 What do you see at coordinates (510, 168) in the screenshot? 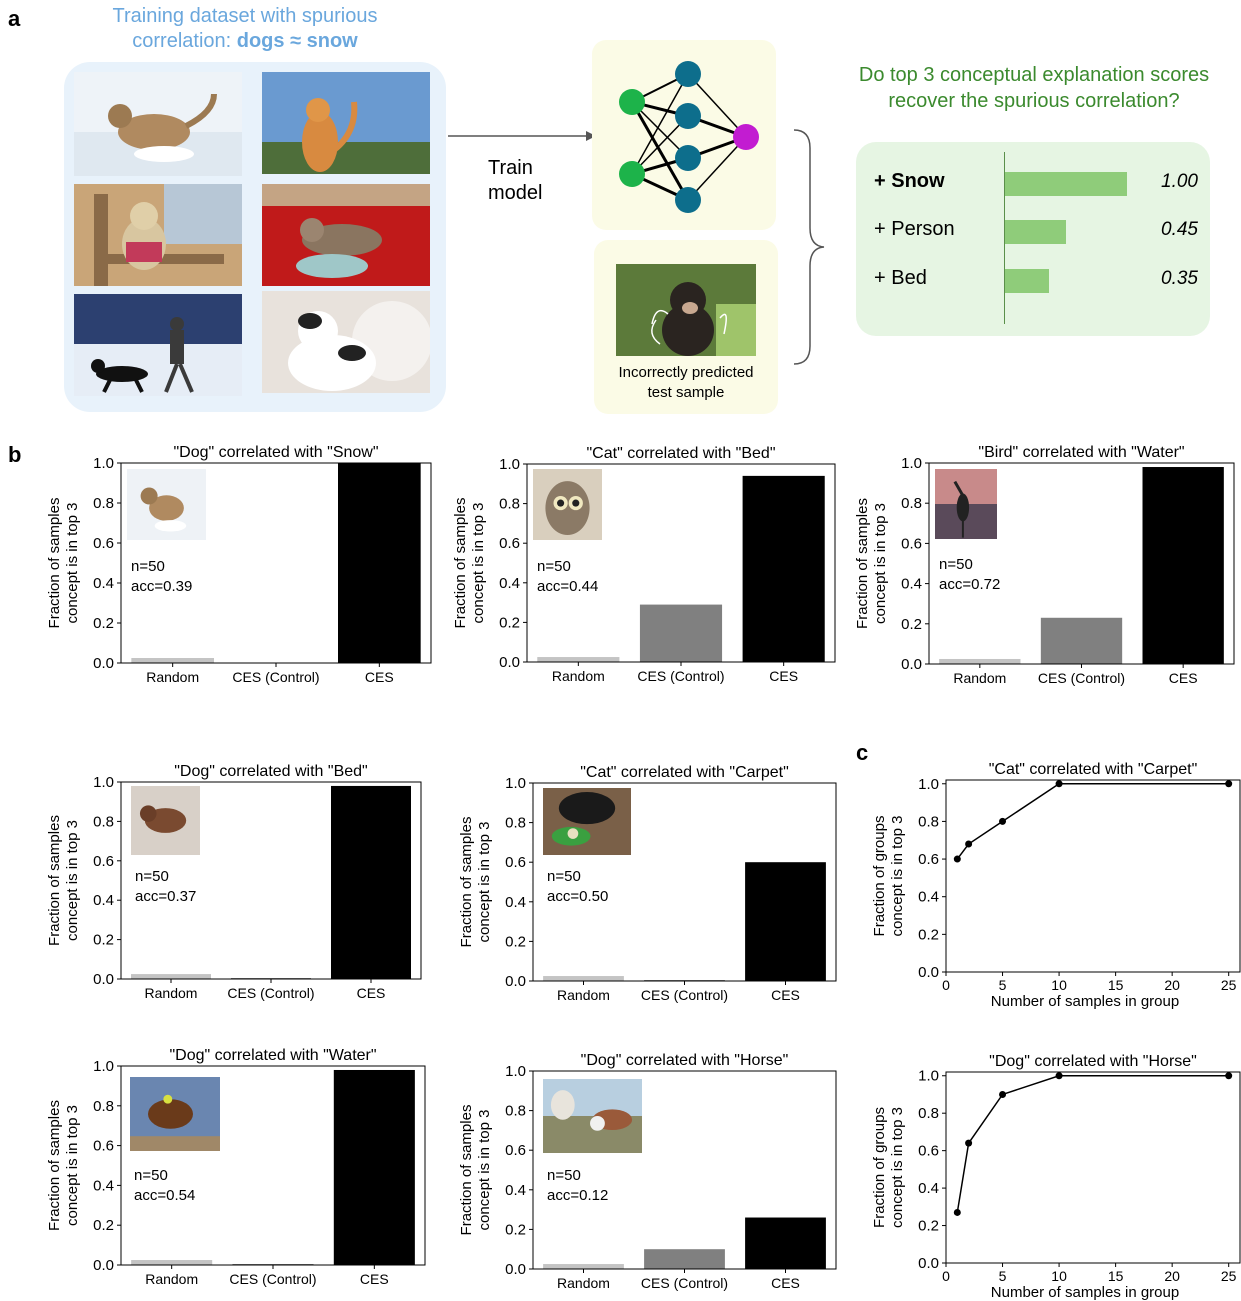
I see `train-label-line1: Train` at bounding box center [510, 168].